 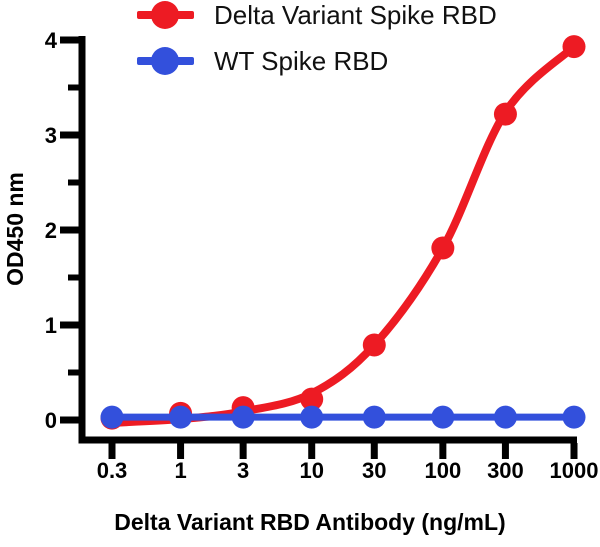 What do you see at coordinates (355, 15) in the screenshot?
I see `legend-label-delta: Delta Variant Spike RBD` at bounding box center [355, 15].